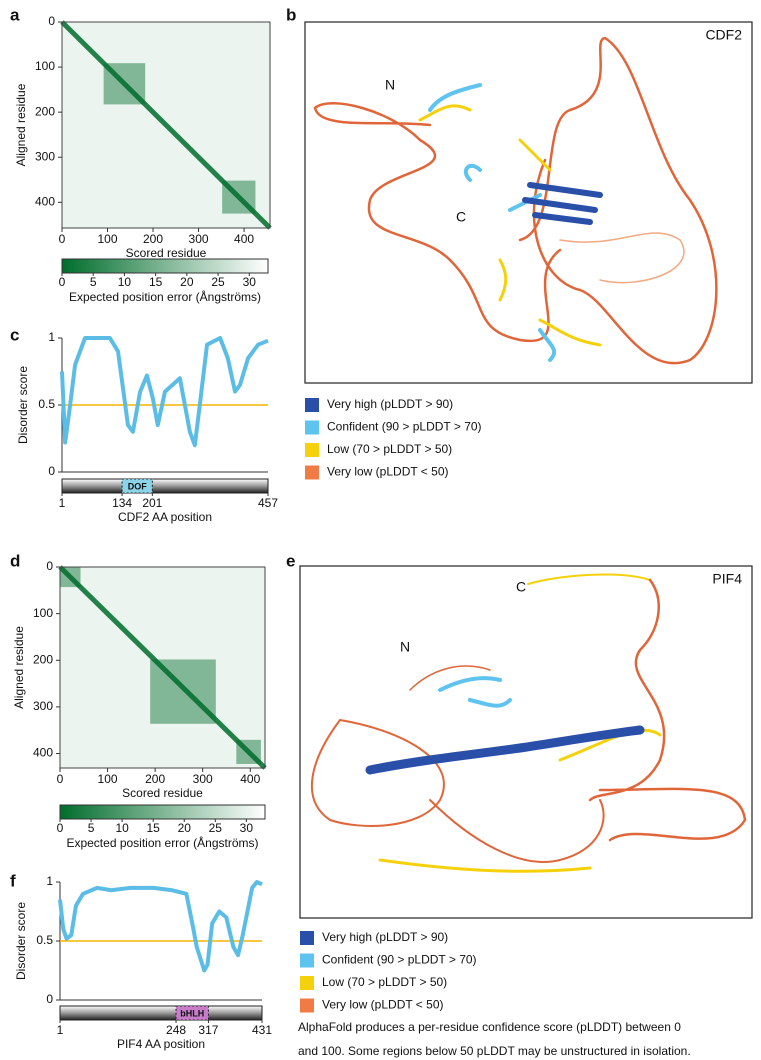 The width and height of the screenshot is (761, 1060). I want to click on panel-label: e, so click(290, 560).